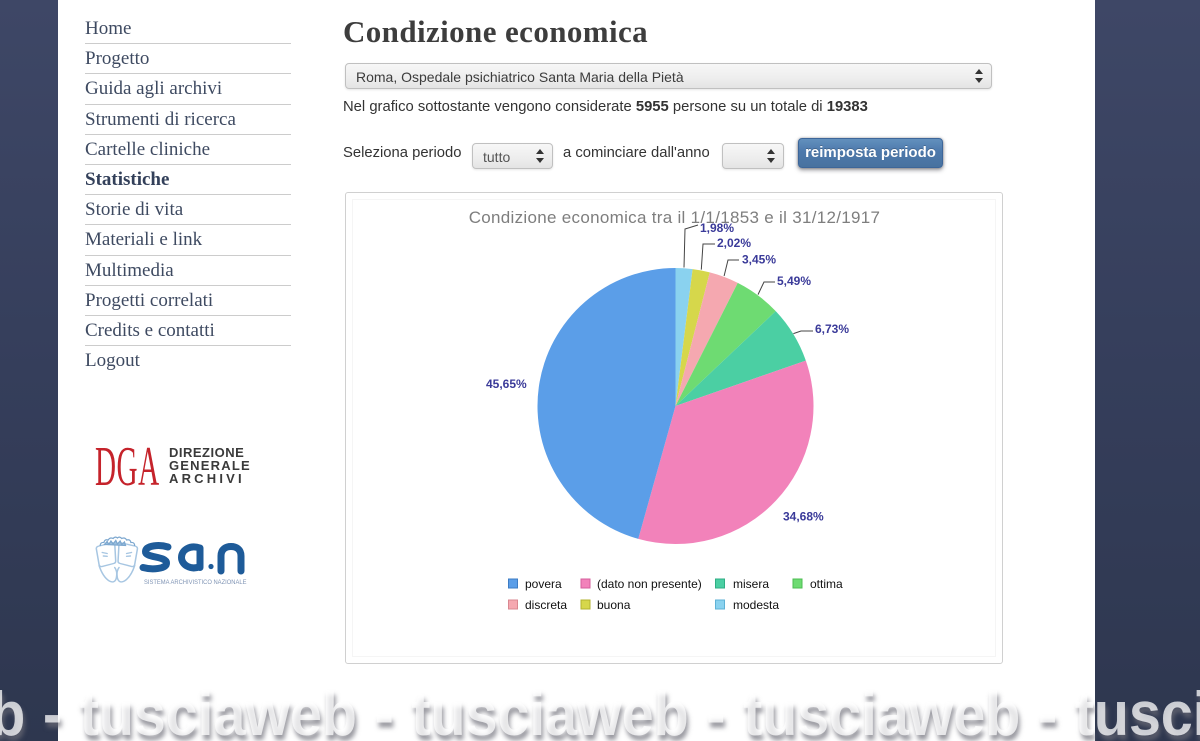  I want to click on svg-text: modesta, so click(756, 605).